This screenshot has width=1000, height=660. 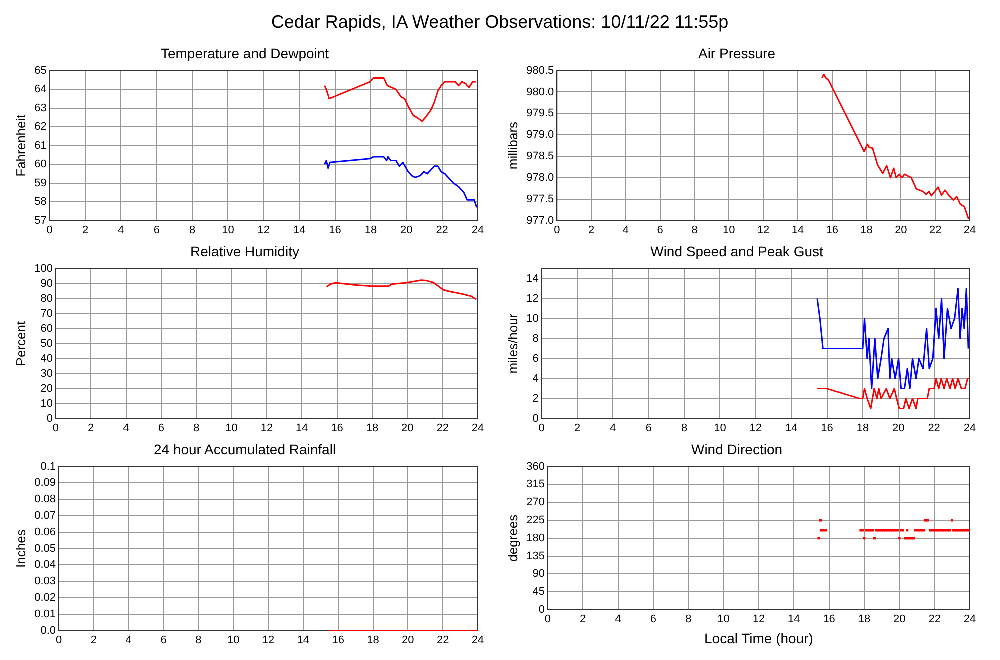 What do you see at coordinates (45, 516) in the screenshot?
I see `y-tick-label: 0.07` at bounding box center [45, 516].